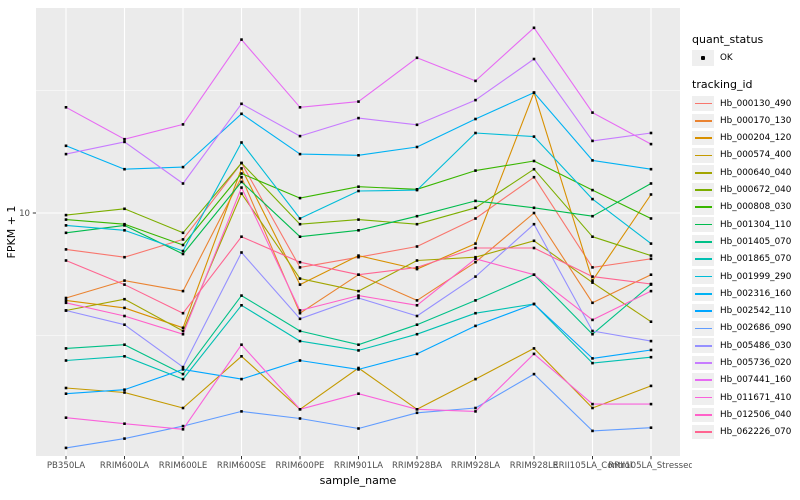 The height and width of the screenshot is (500, 800). What do you see at coordinates (756, 120) in the screenshot?
I see `legend-item-label: Hb_000170_130` at bounding box center [756, 120].